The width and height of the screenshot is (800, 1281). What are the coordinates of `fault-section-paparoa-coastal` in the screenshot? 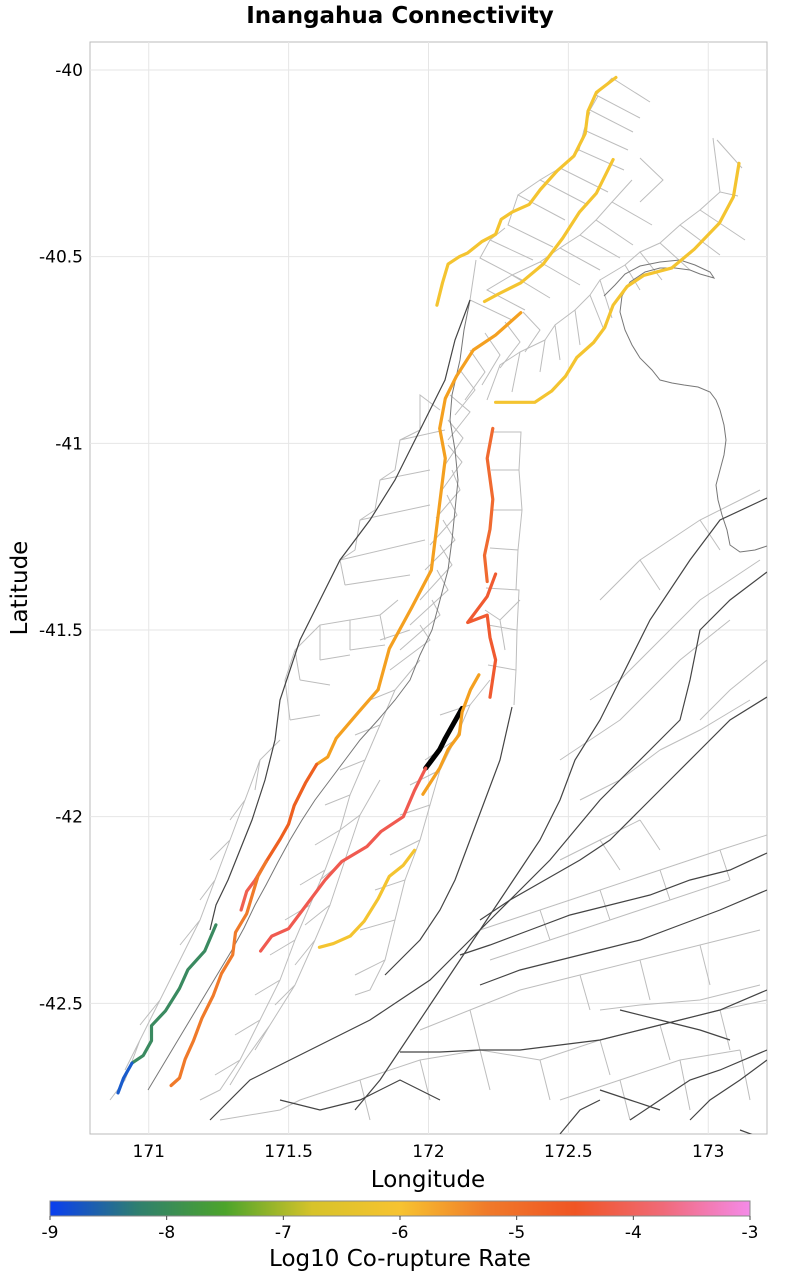 It's located at (291, 813).